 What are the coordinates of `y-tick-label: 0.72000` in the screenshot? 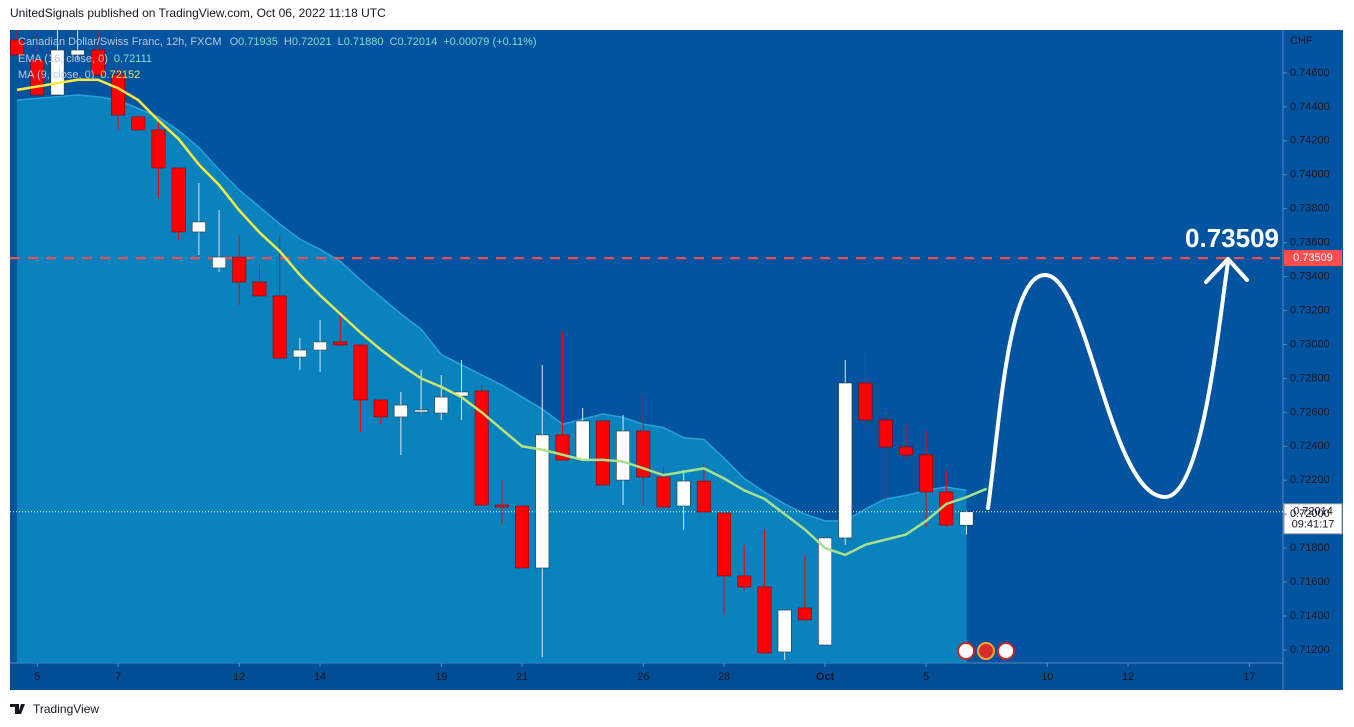 It's located at (1310, 514).